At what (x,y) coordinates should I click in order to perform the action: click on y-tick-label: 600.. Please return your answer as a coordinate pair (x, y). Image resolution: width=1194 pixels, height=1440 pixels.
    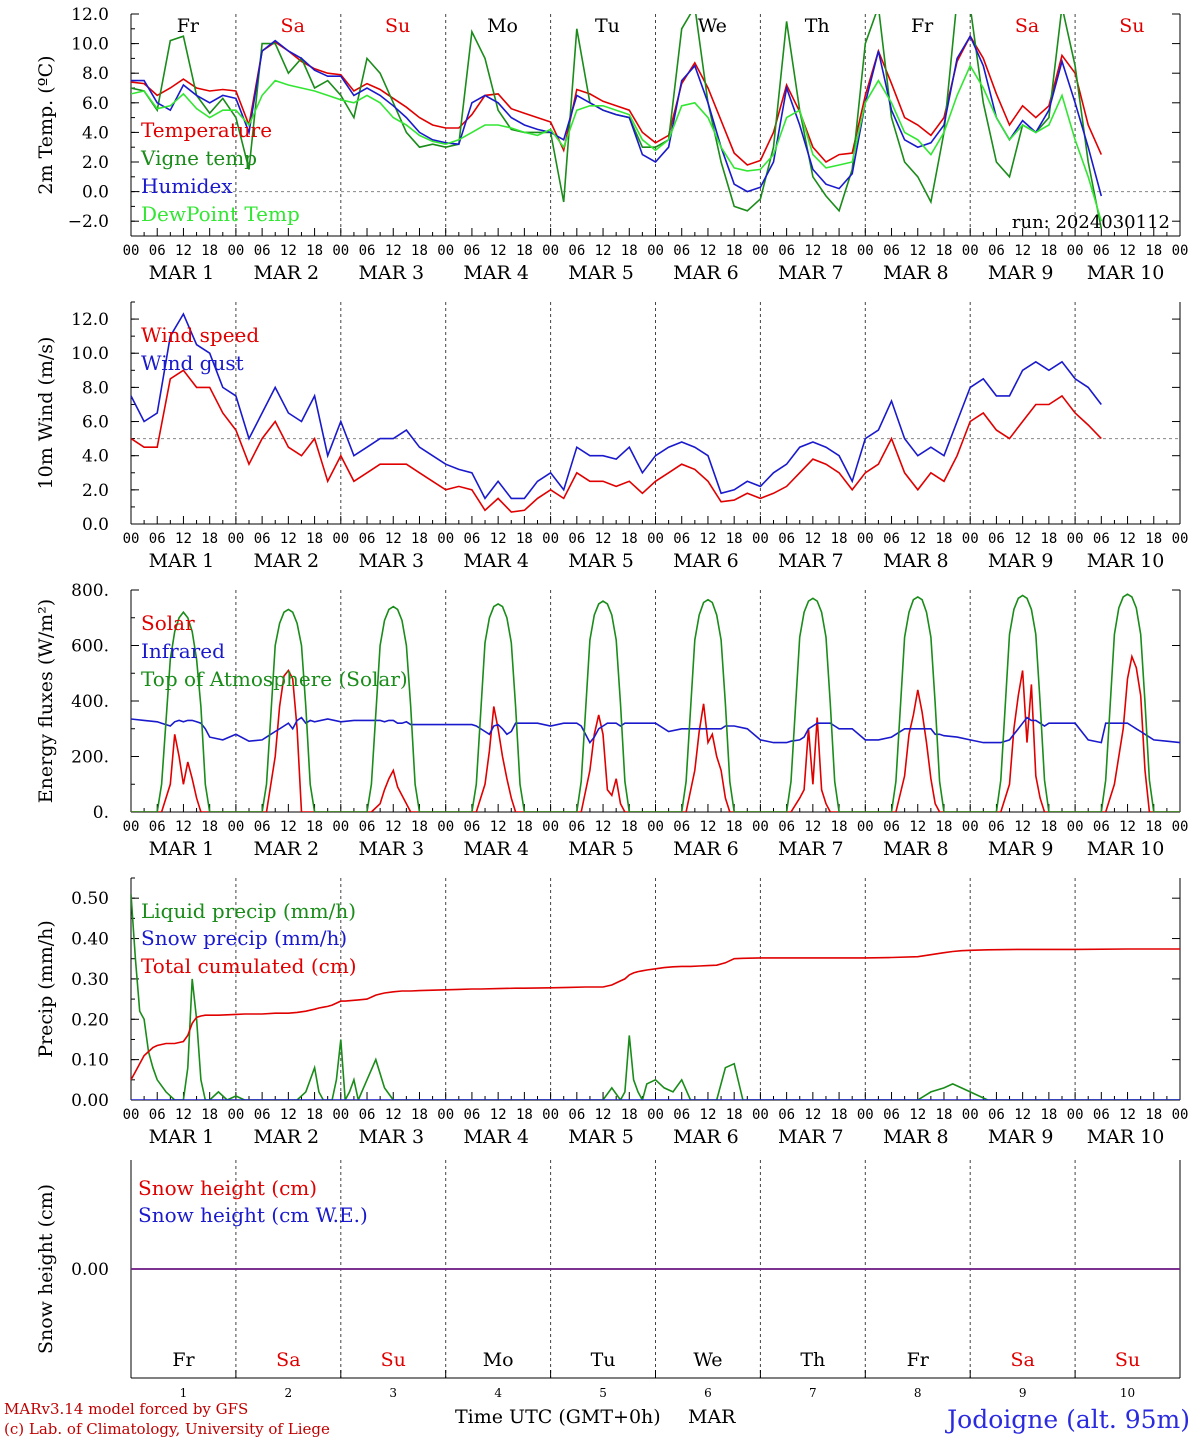
    Looking at the image, I should click on (90, 647).